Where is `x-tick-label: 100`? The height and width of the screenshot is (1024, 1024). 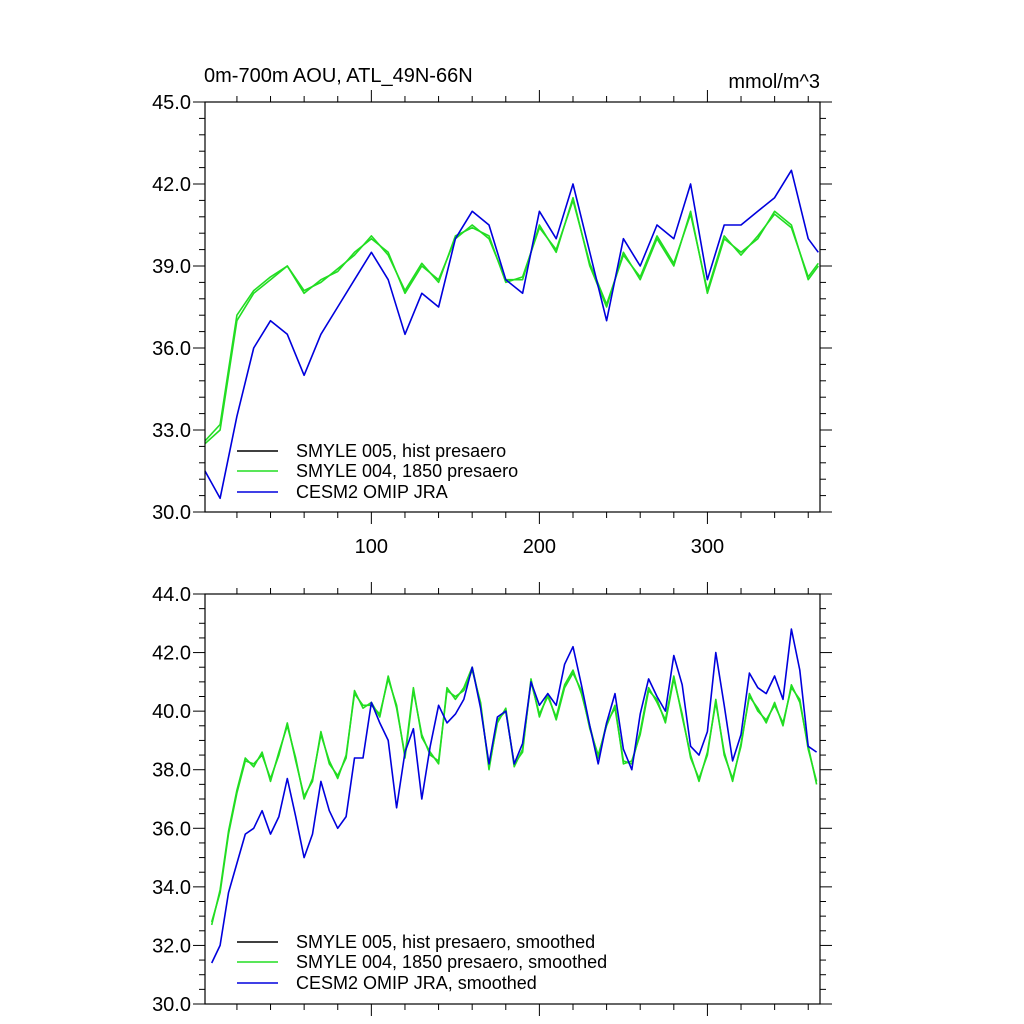 x-tick-label: 100 is located at coordinates (371, 547).